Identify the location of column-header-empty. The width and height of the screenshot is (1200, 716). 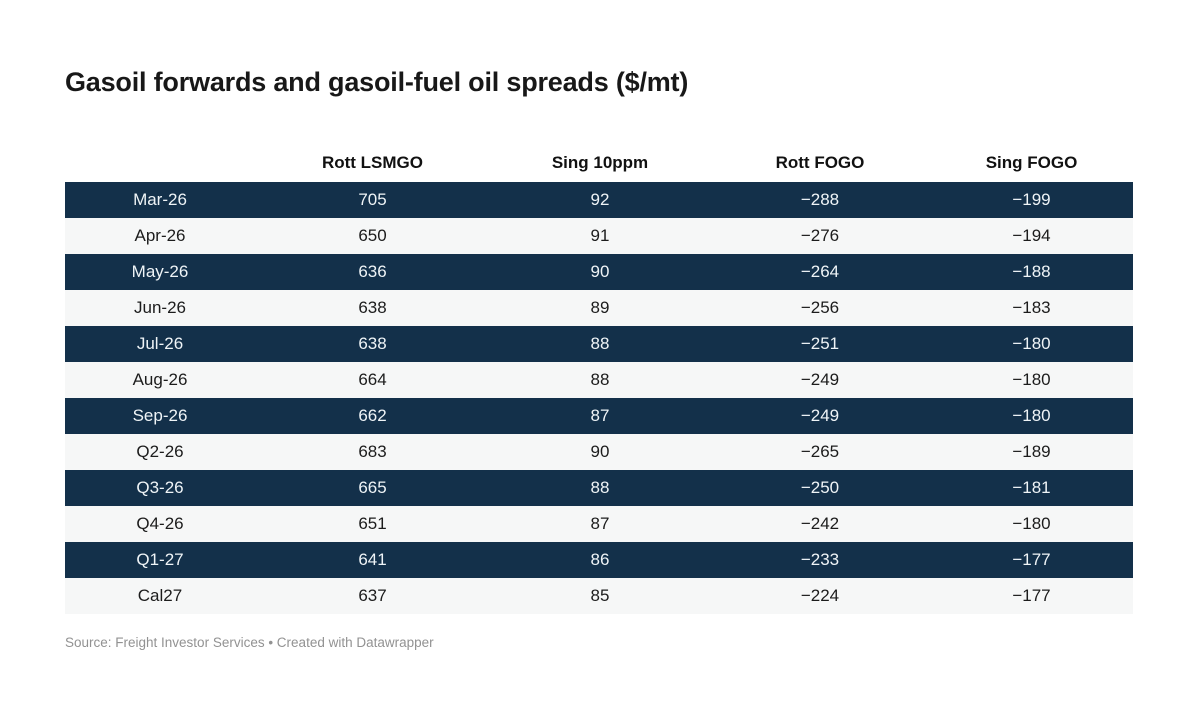
(160, 158).